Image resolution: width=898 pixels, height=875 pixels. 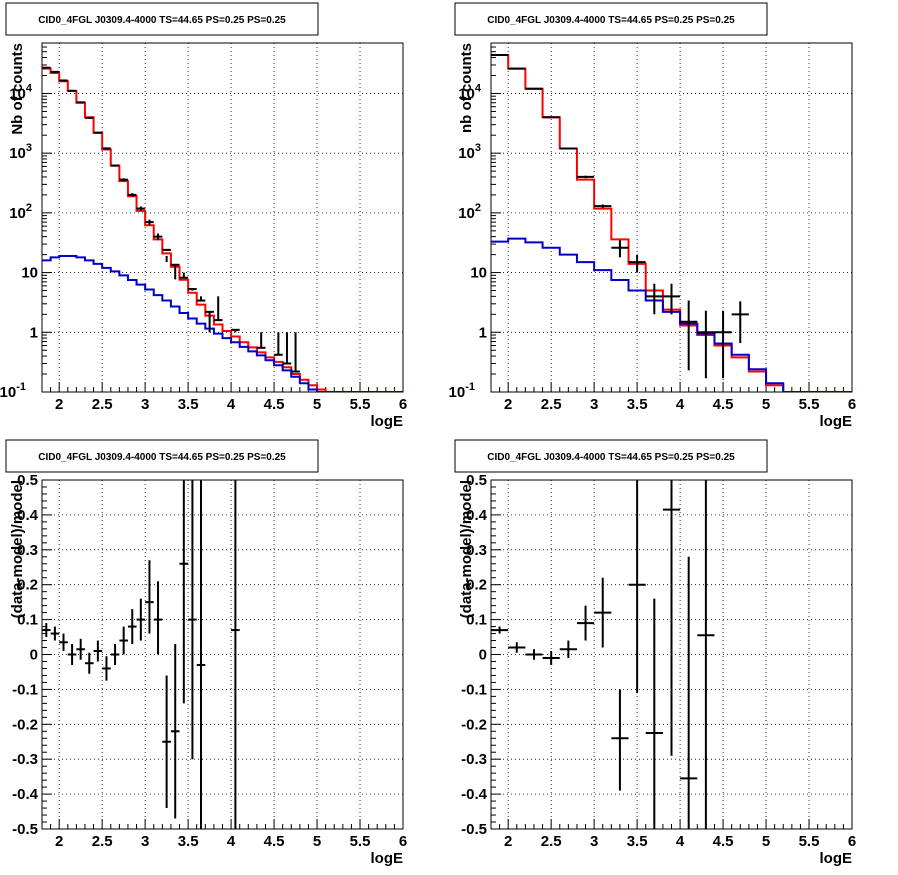 I want to click on y-tick-label: -0.4, so click(x=25, y=794).